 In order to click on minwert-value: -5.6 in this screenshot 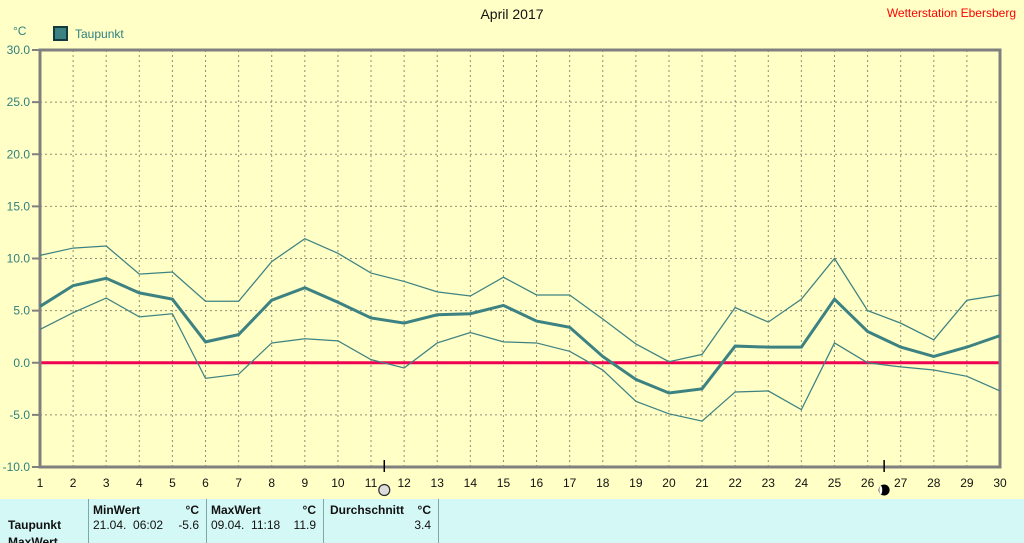, I will do `click(188, 525)`.